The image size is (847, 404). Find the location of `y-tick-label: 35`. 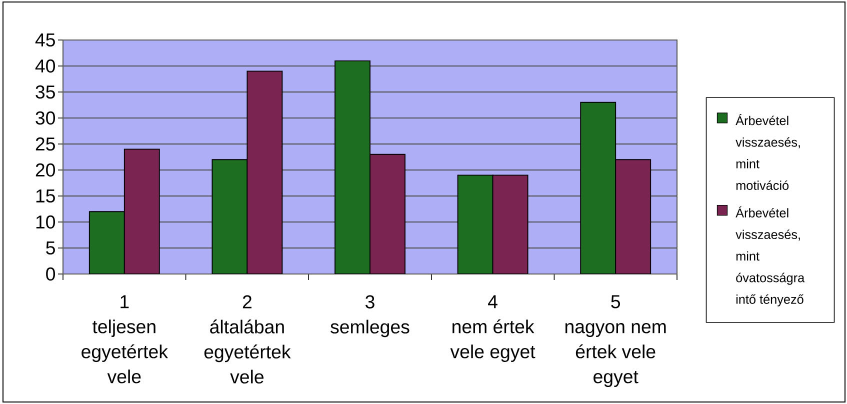

y-tick-label: 35 is located at coordinates (45, 92).